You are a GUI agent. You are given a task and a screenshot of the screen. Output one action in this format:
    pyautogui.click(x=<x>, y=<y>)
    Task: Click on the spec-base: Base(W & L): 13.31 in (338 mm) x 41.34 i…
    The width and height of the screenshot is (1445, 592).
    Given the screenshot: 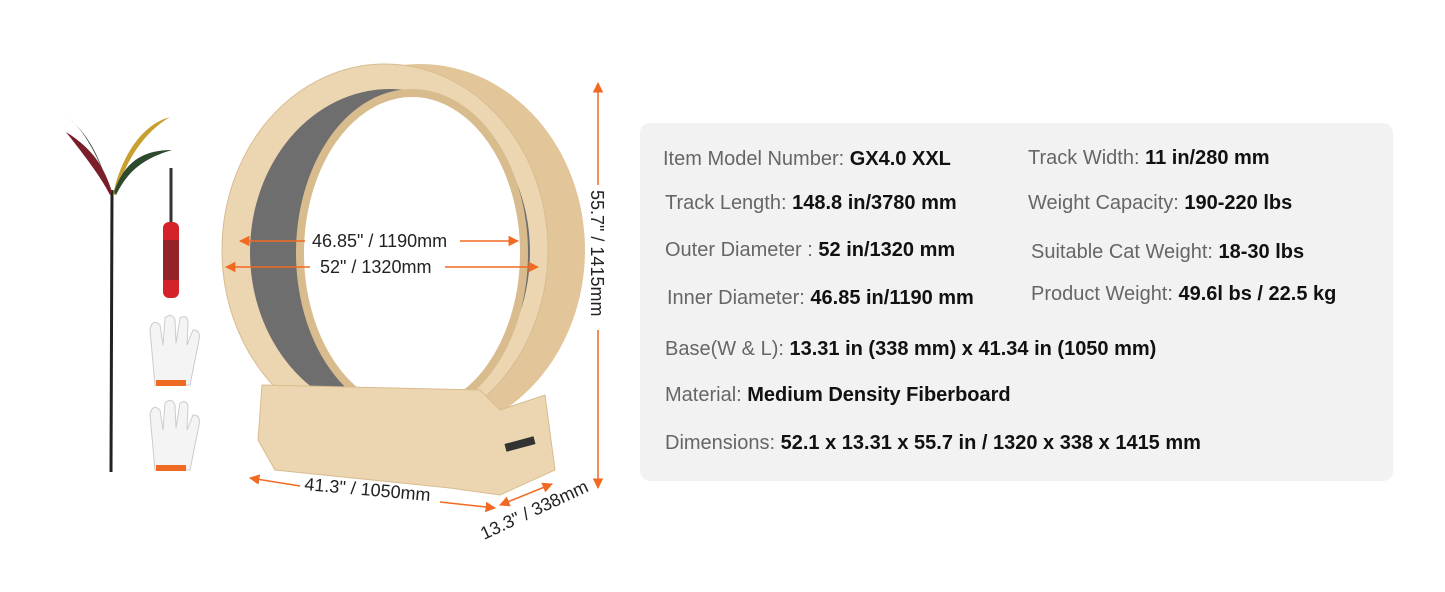 What is the action you would take?
    pyautogui.click(x=911, y=349)
    